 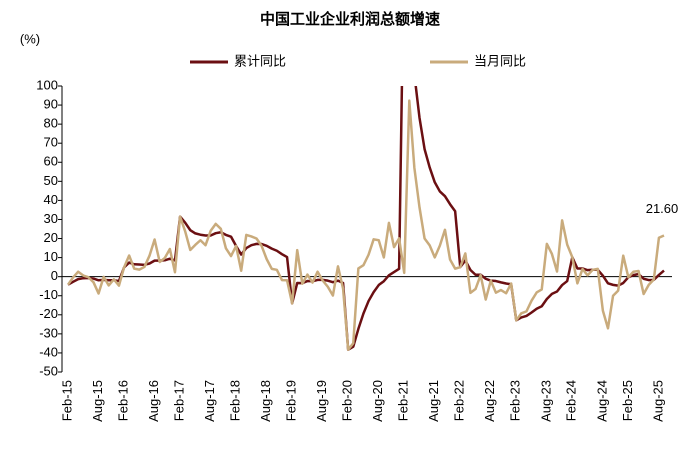 What do you see at coordinates (662, 208) in the screenshot?
I see `data-label: 21.60` at bounding box center [662, 208].